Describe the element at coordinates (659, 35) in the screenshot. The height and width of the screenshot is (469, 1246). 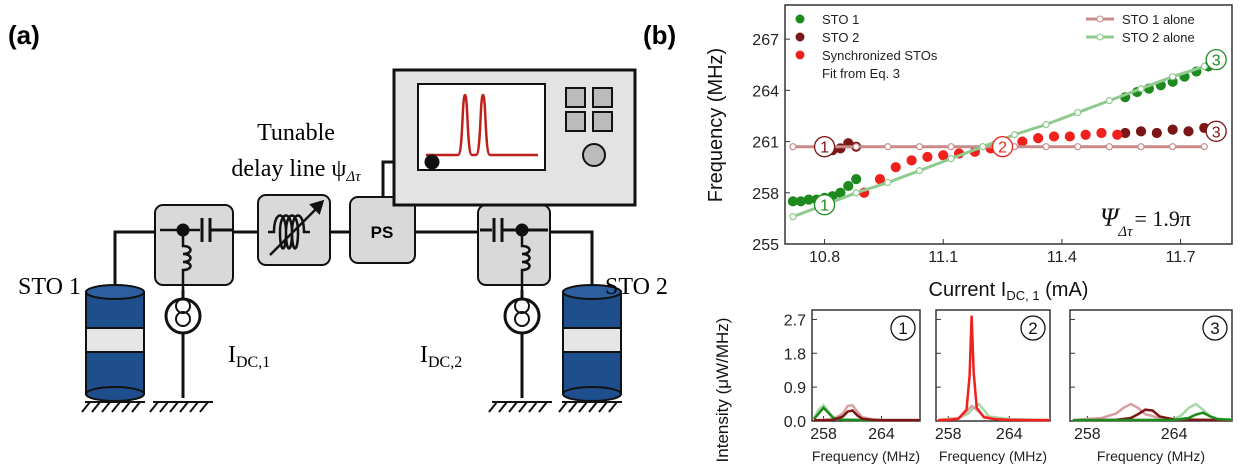
I see `panel-label: (b)` at that location.